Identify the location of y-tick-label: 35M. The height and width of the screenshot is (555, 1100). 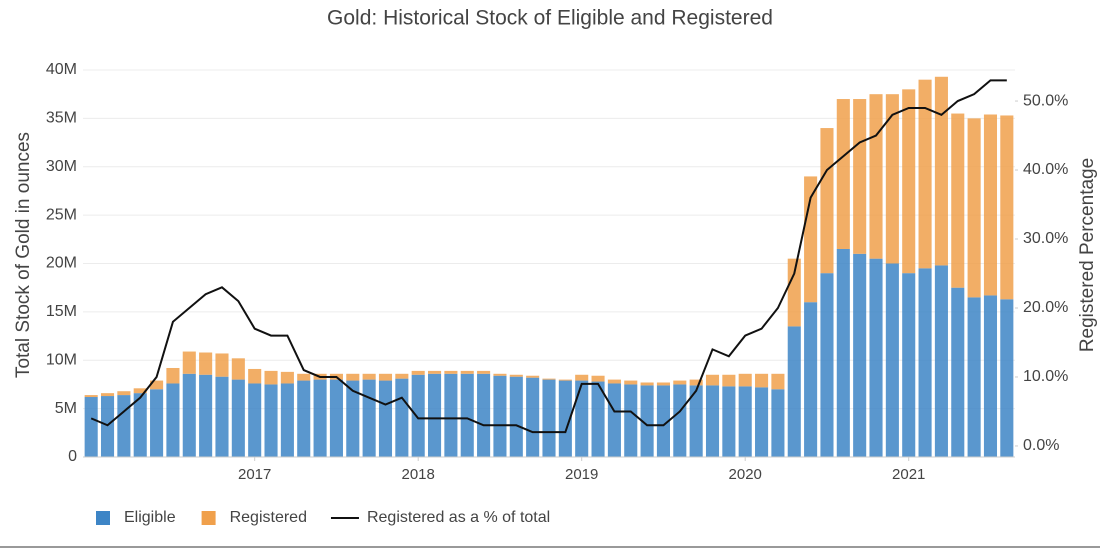
(61, 118).